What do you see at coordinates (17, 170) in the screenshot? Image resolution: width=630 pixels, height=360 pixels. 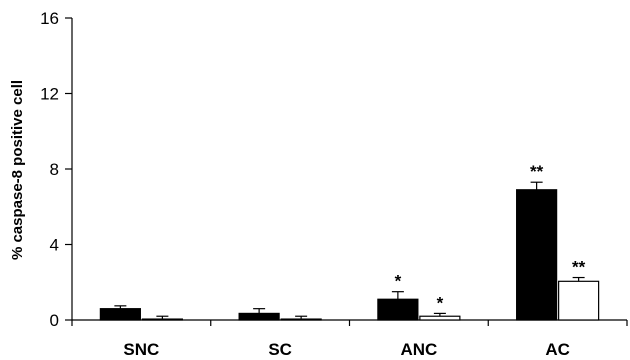 I see `y-axis-label: % caspase-8 positive cell` at bounding box center [17, 170].